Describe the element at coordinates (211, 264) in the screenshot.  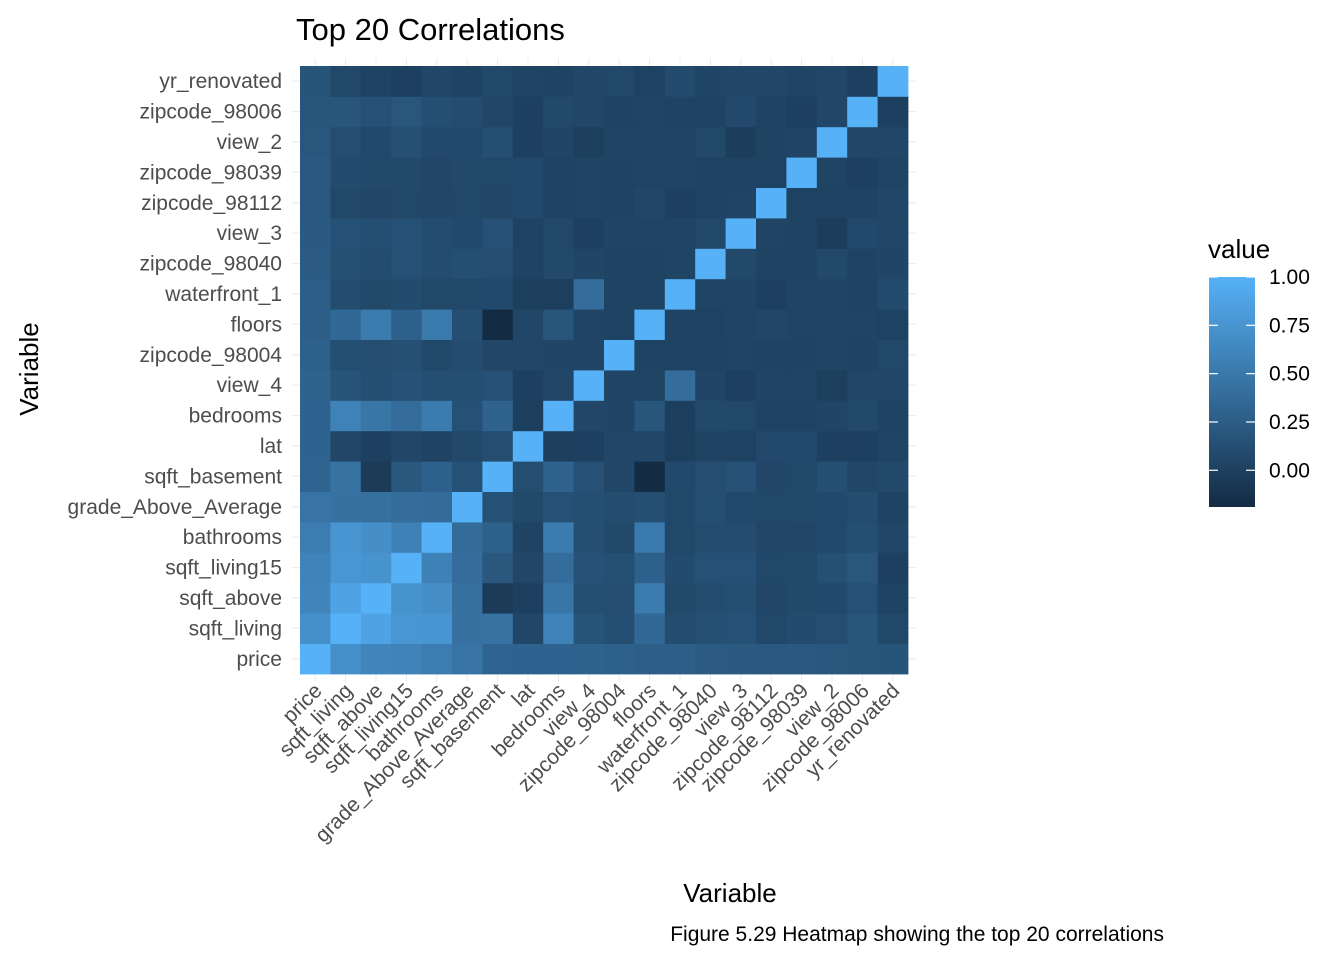
I see `y-tick-label: zipcode_98040` at that location.